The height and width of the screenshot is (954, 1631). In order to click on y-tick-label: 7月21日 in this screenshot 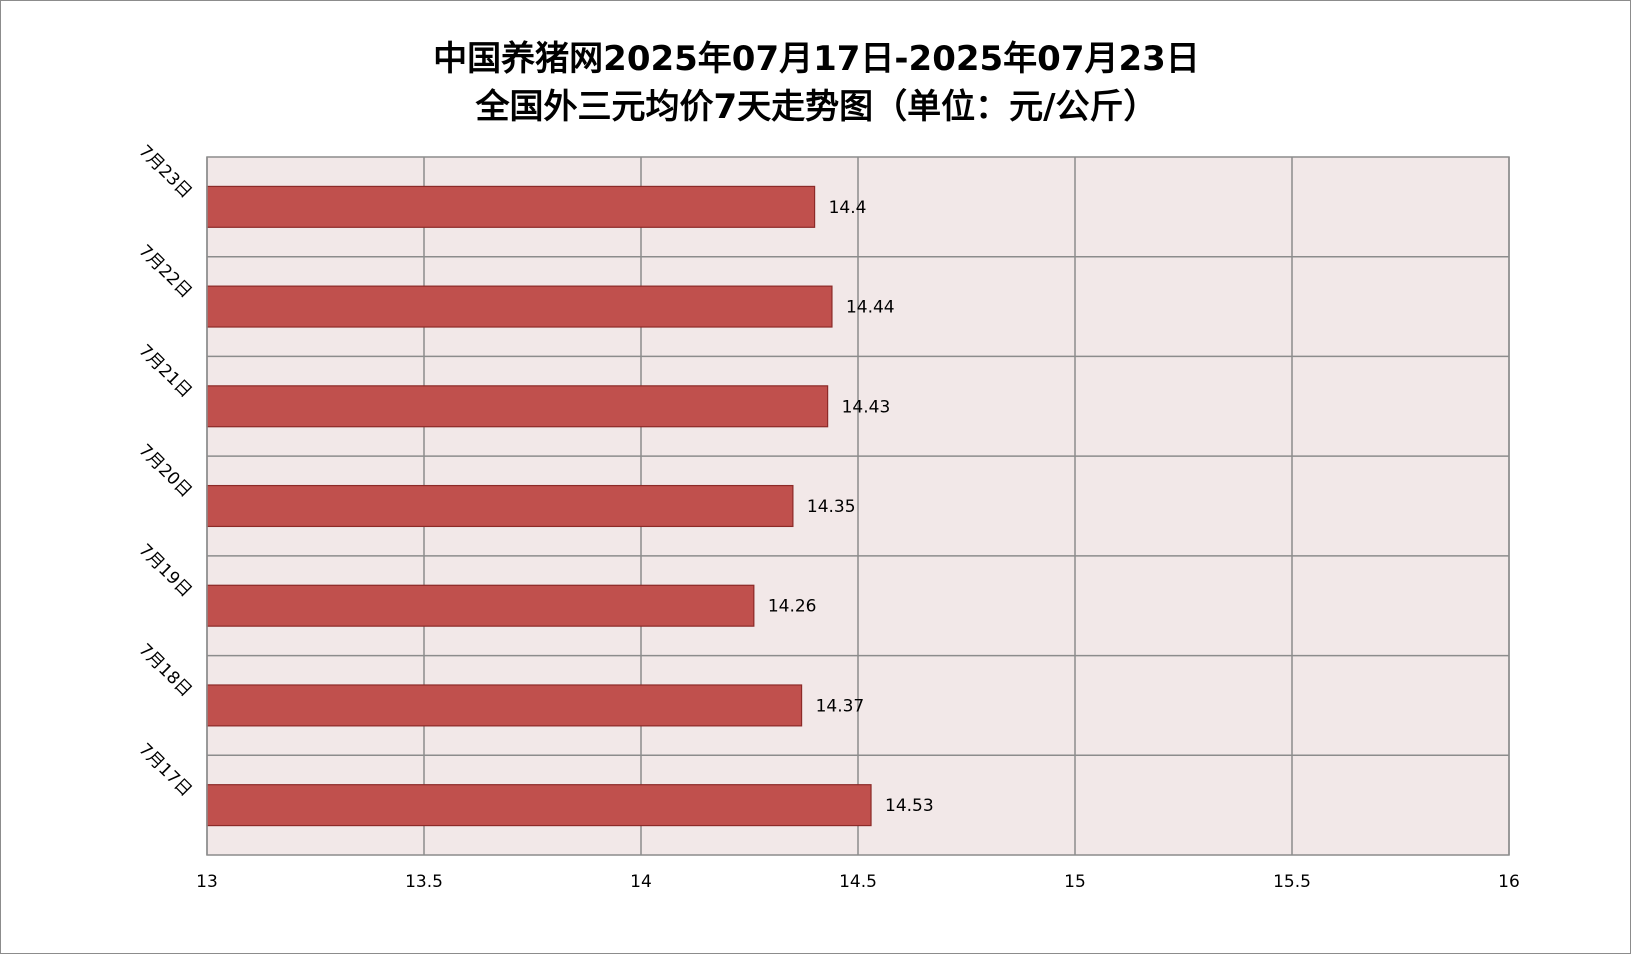, I will do `click(164, 371)`.